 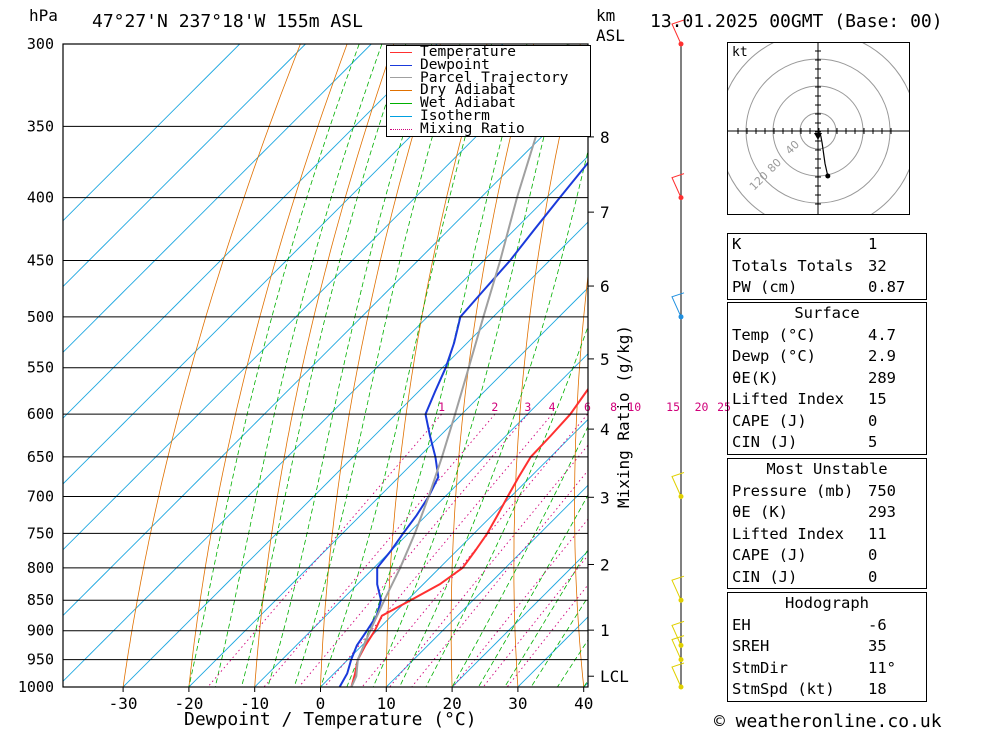 What do you see at coordinates (623, 416) in the screenshot?
I see `mixing-ratio-axis-label: Mixing Ratio (g/kg)` at bounding box center [623, 416].